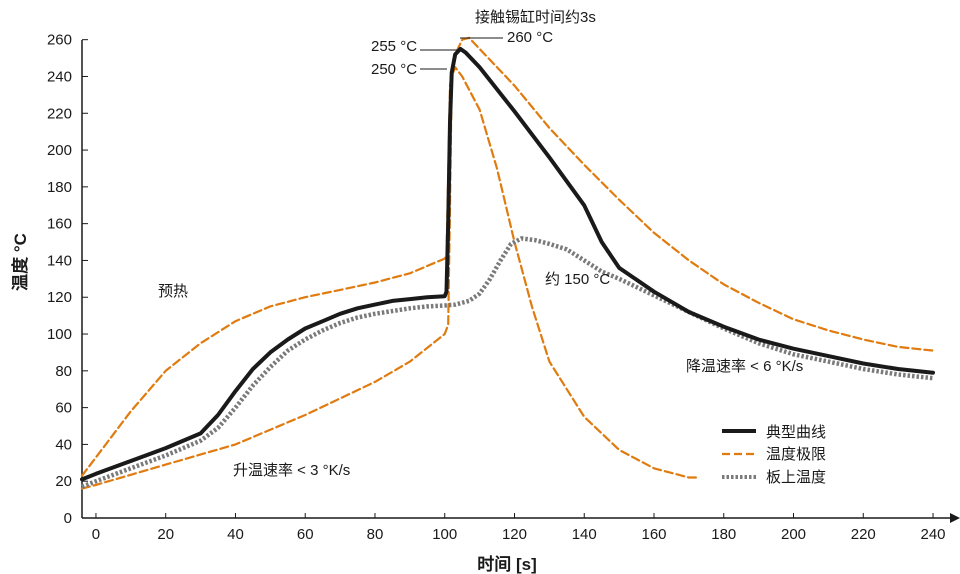 This screenshot has height=574, width=960. Describe the element at coordinates (59, 76) in the screenshot. I see `y-tick-label: 240` at that location.